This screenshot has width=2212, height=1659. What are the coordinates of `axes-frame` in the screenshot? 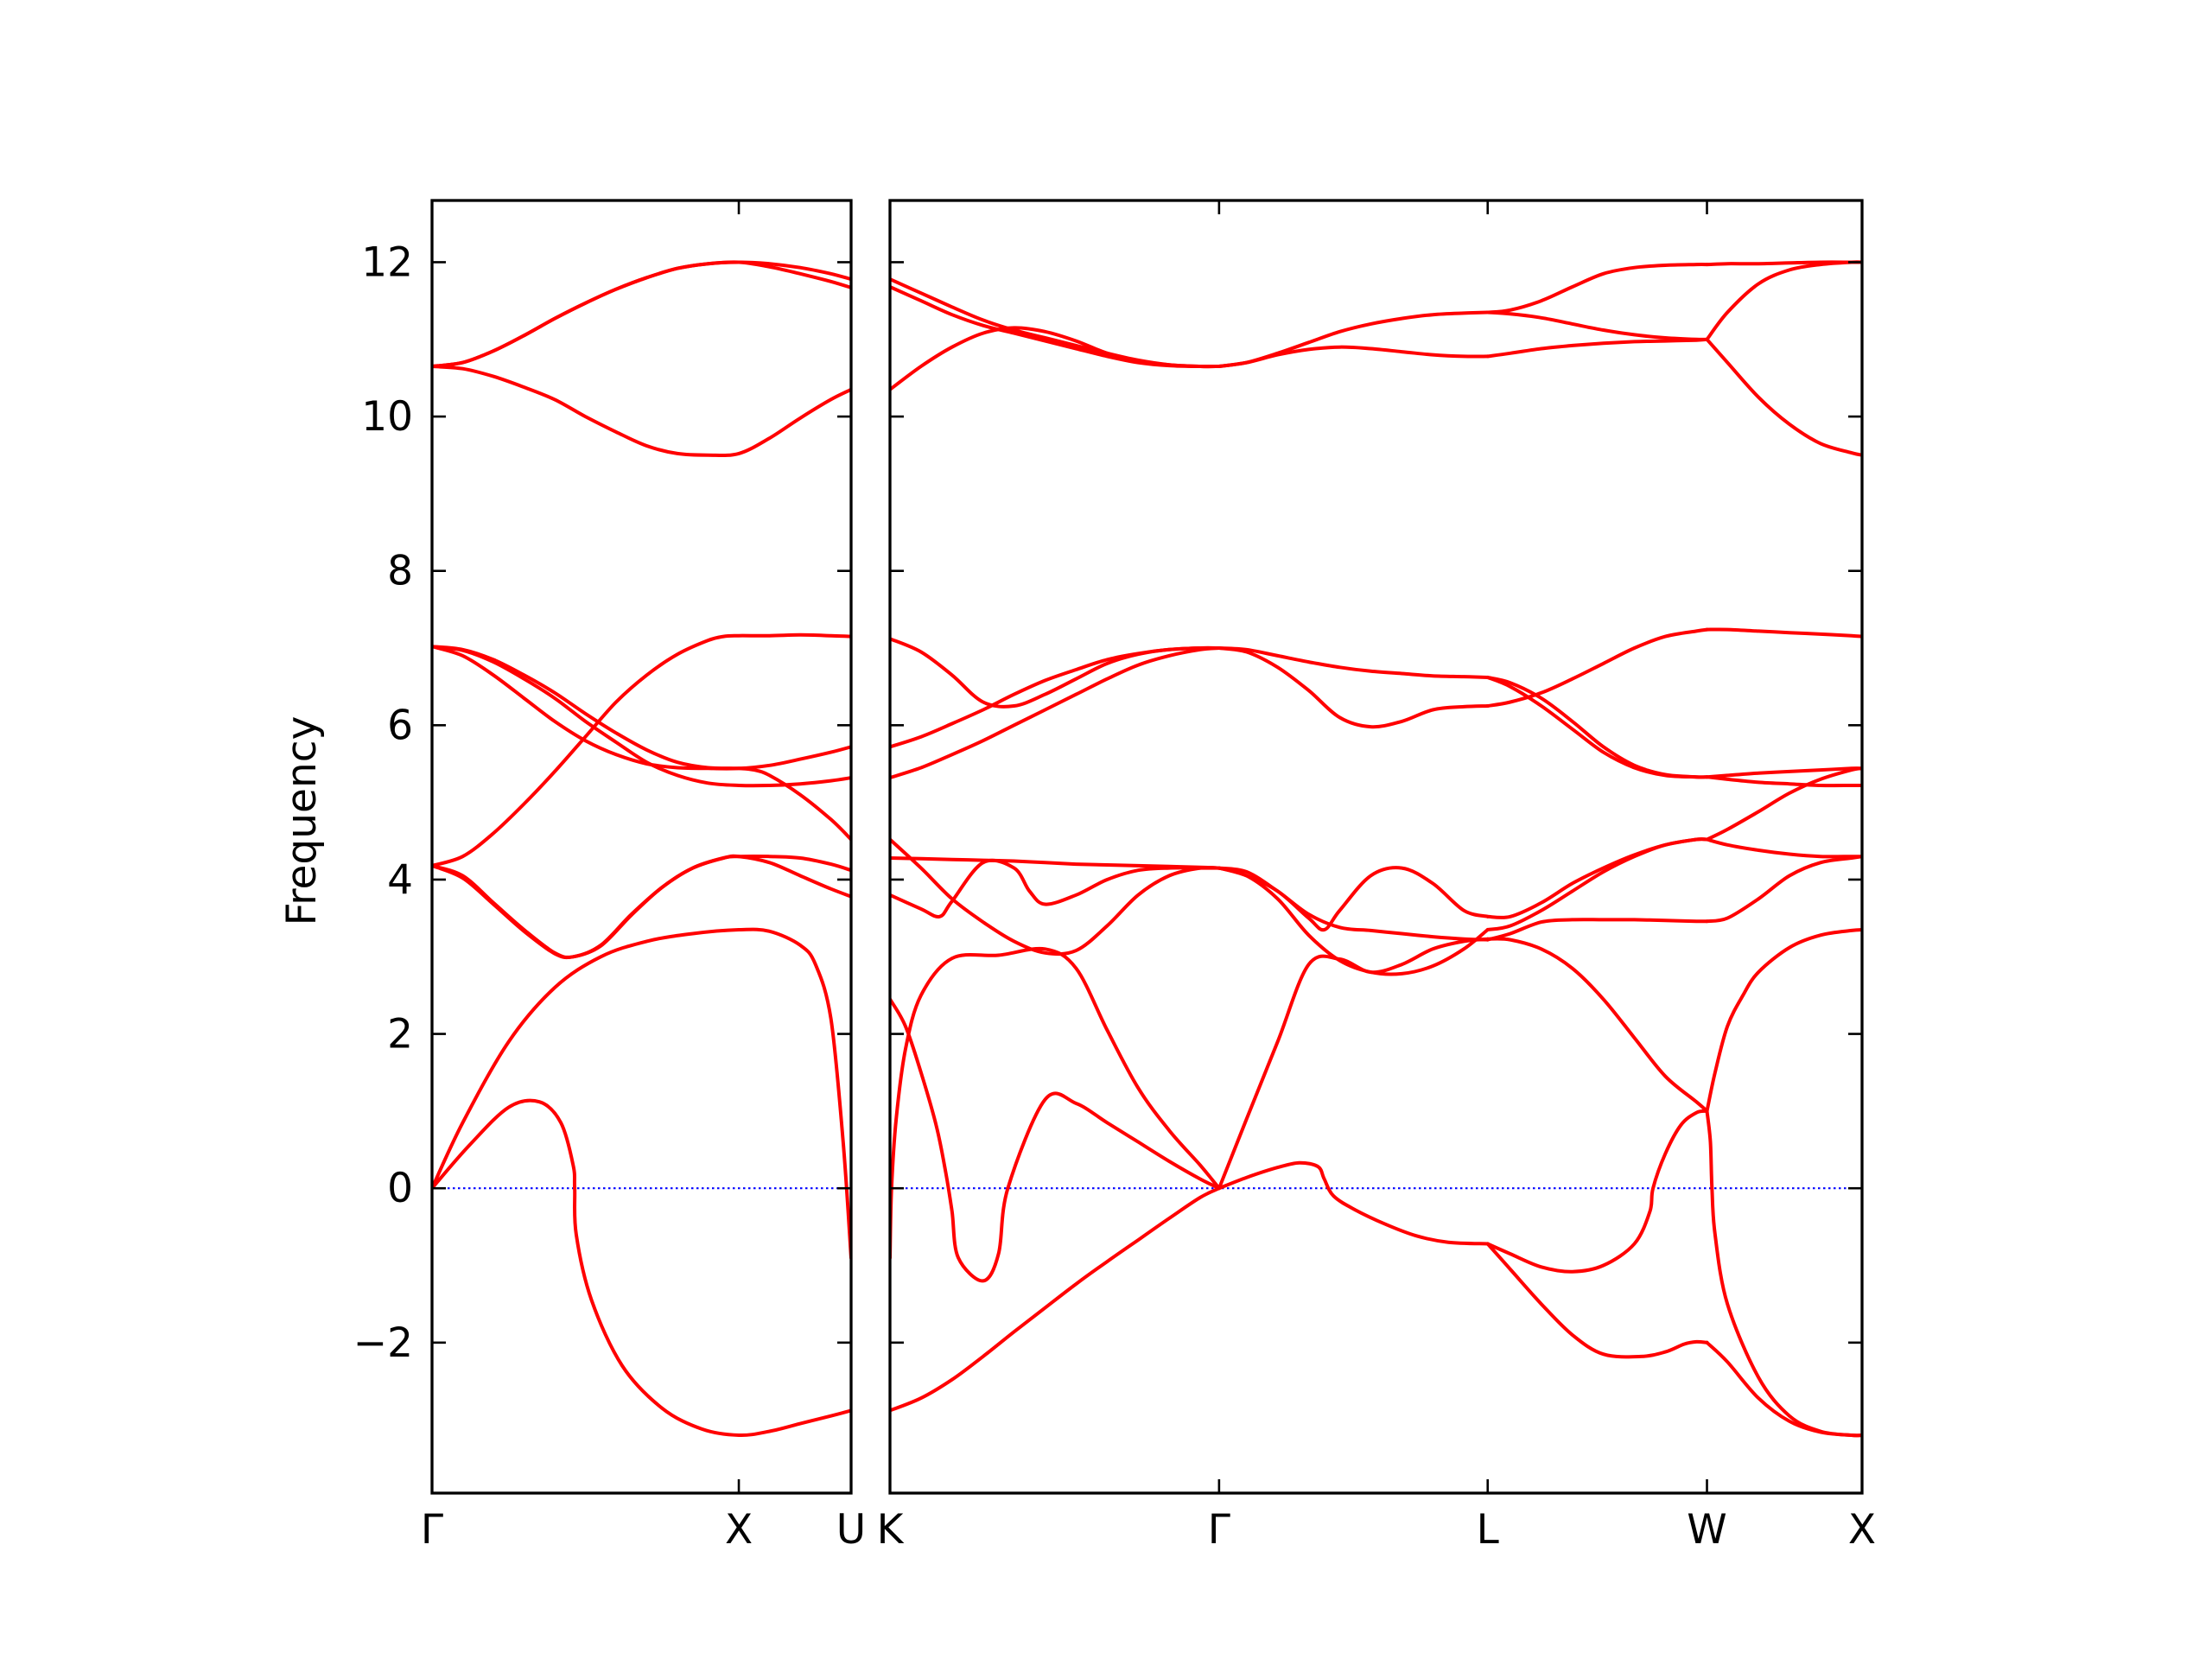 It's located at (641, 847).